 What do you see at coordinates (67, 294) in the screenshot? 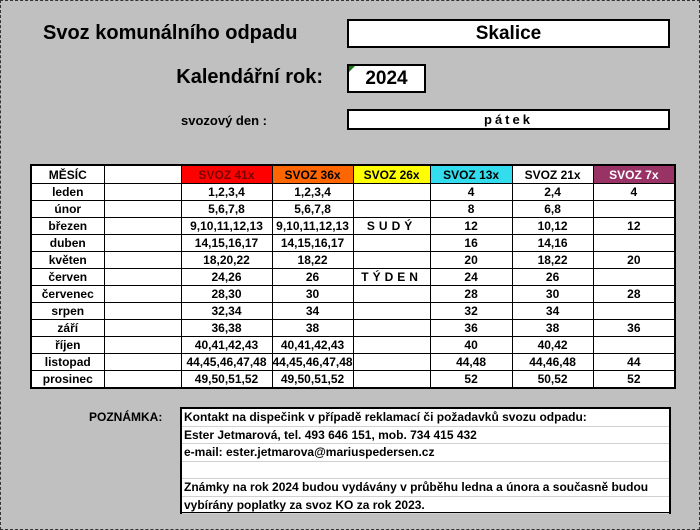
I see `month-cell: červenec` at bounding box center [67, 294].